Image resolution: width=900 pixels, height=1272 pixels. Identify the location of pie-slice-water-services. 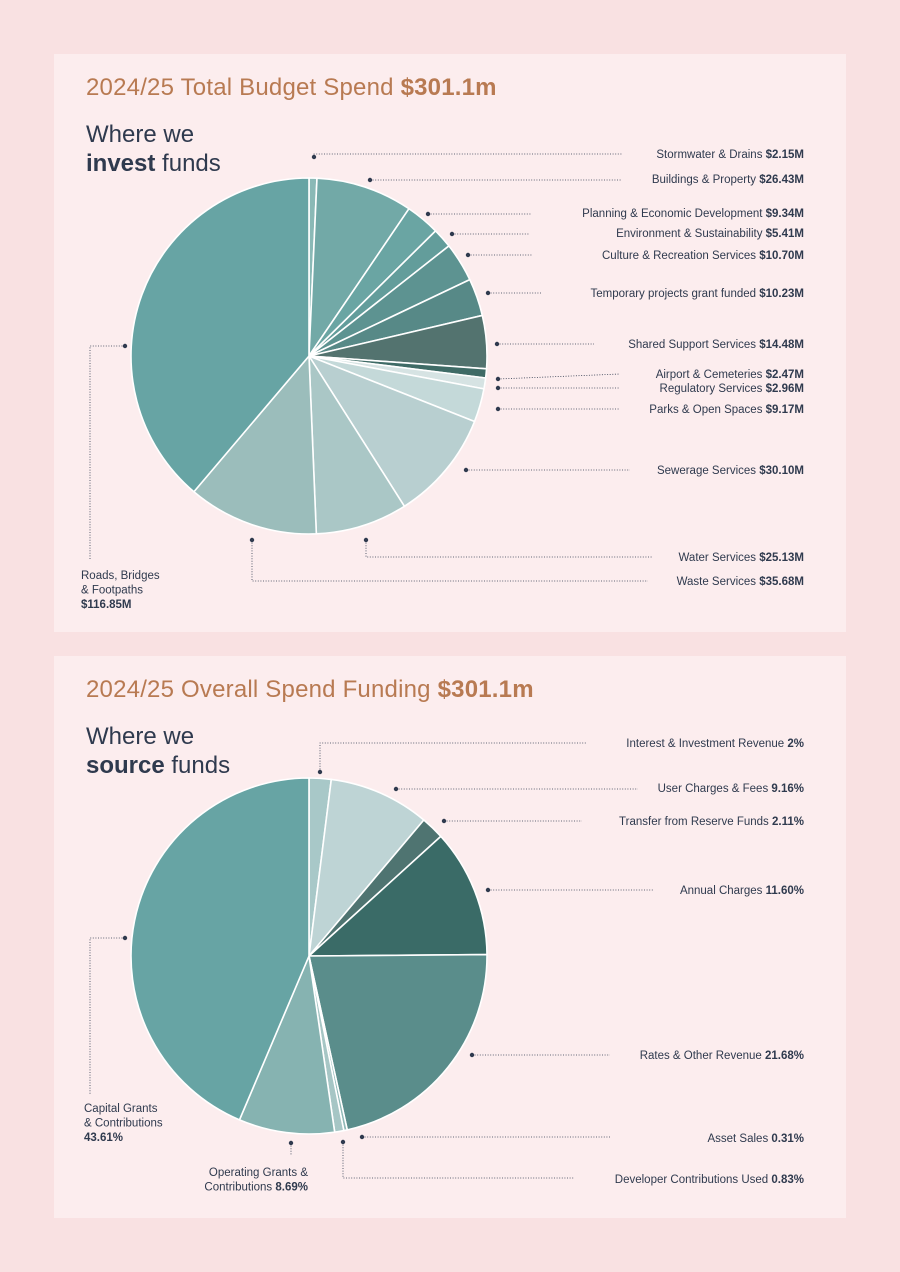
(357, 445).